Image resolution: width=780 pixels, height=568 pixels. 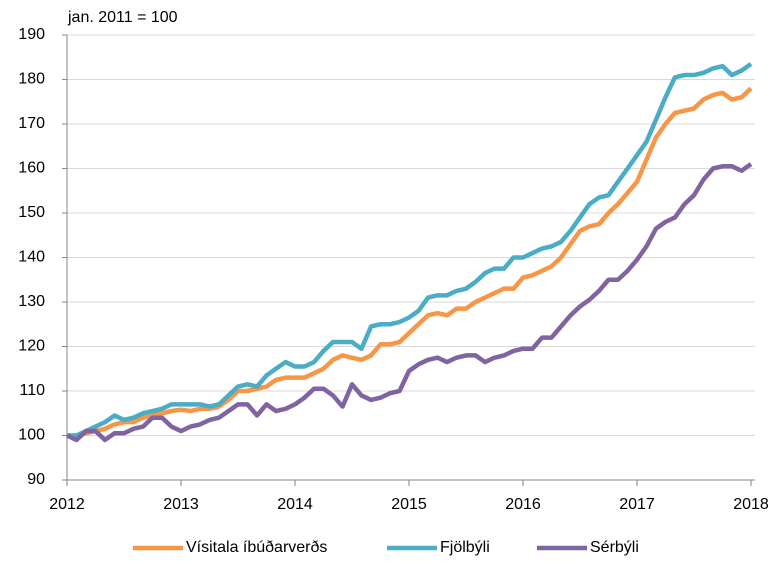 What do you see at coordinates (31, 301) in the screenshot?
I see `y-tick-label: 130` at bounding box center [31, 301].